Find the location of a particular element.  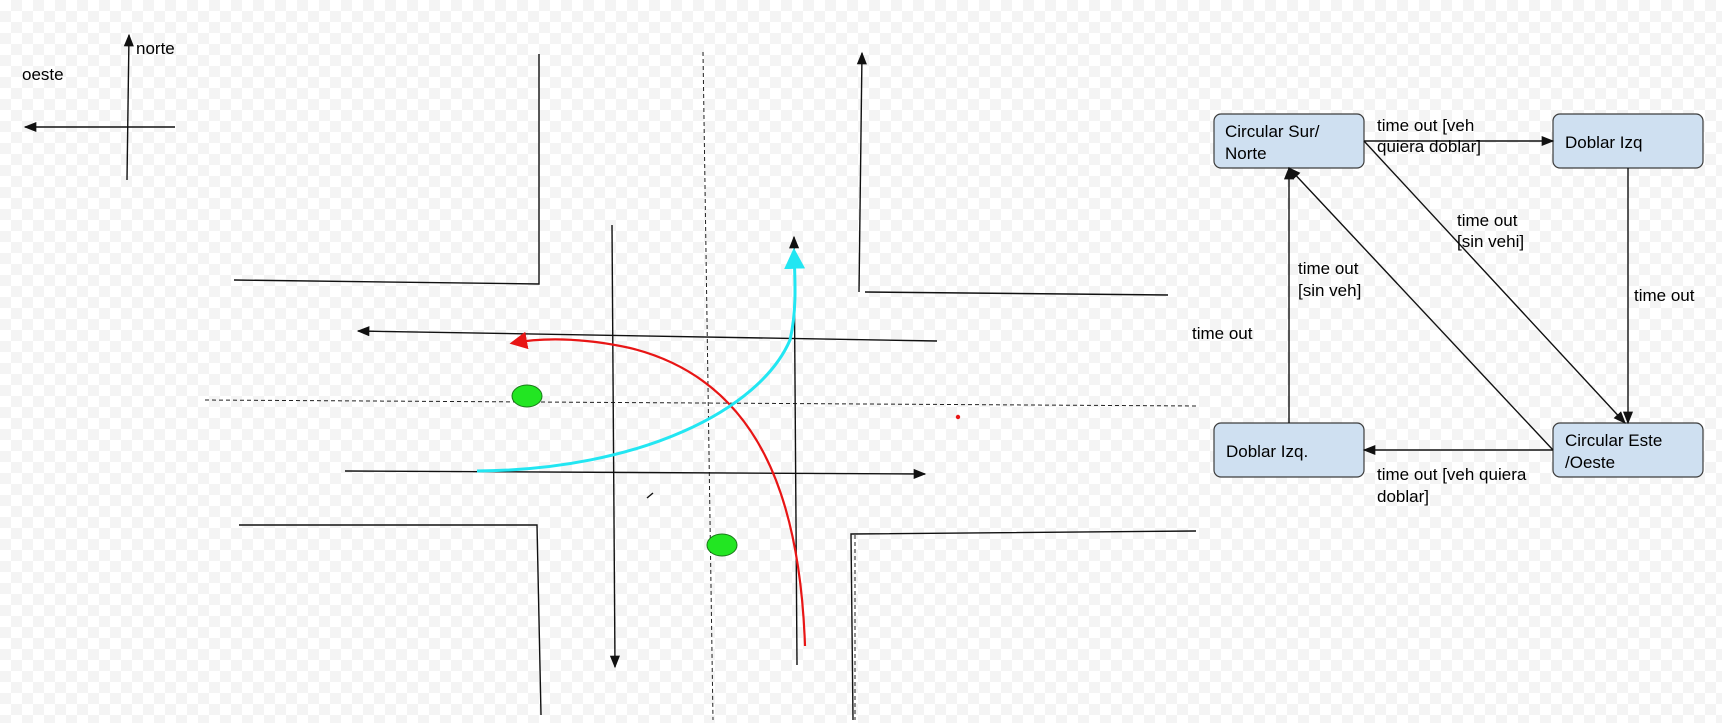

curb-bottom-right is located at coordinates (1023, 625).